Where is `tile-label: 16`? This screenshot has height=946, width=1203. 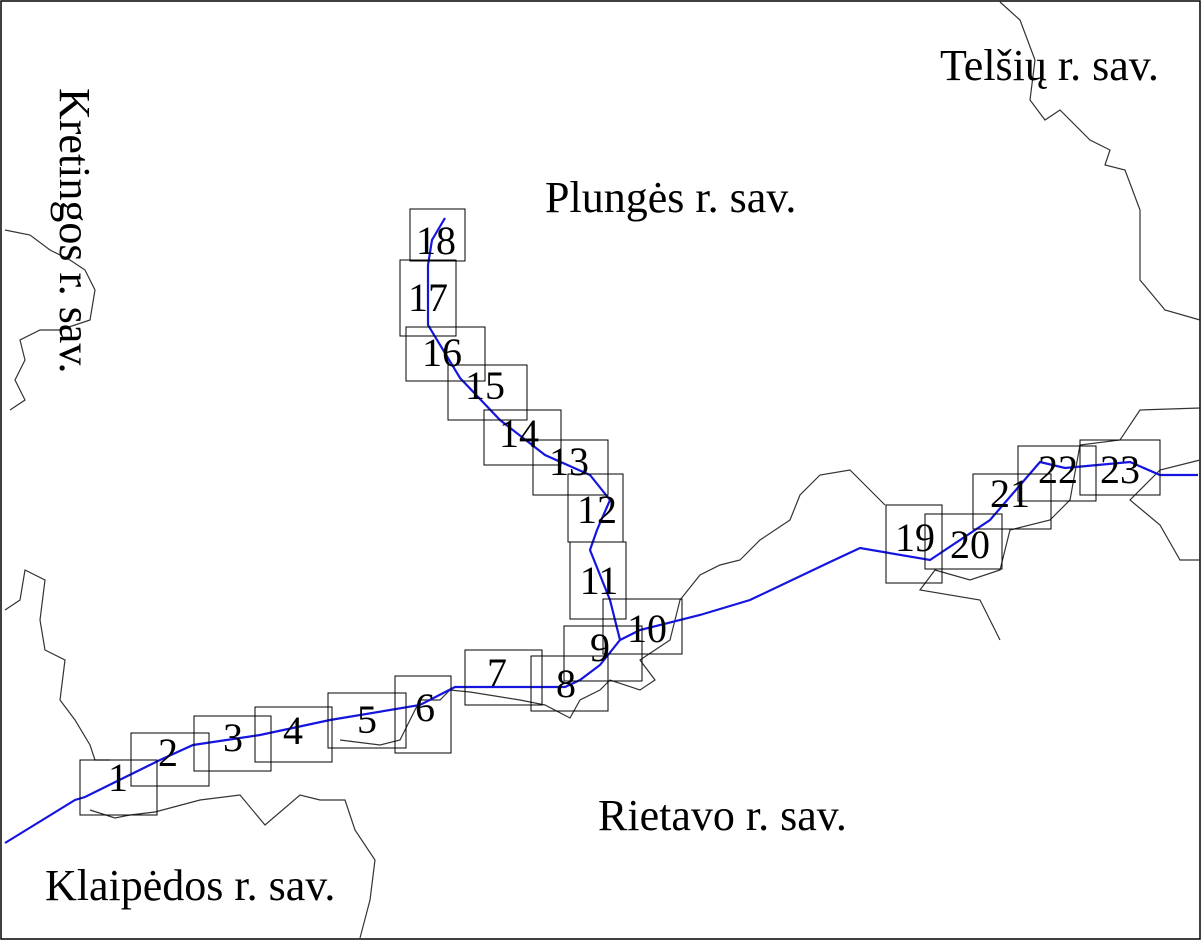
tile-label: 16 is located at coordinates (442, 352).